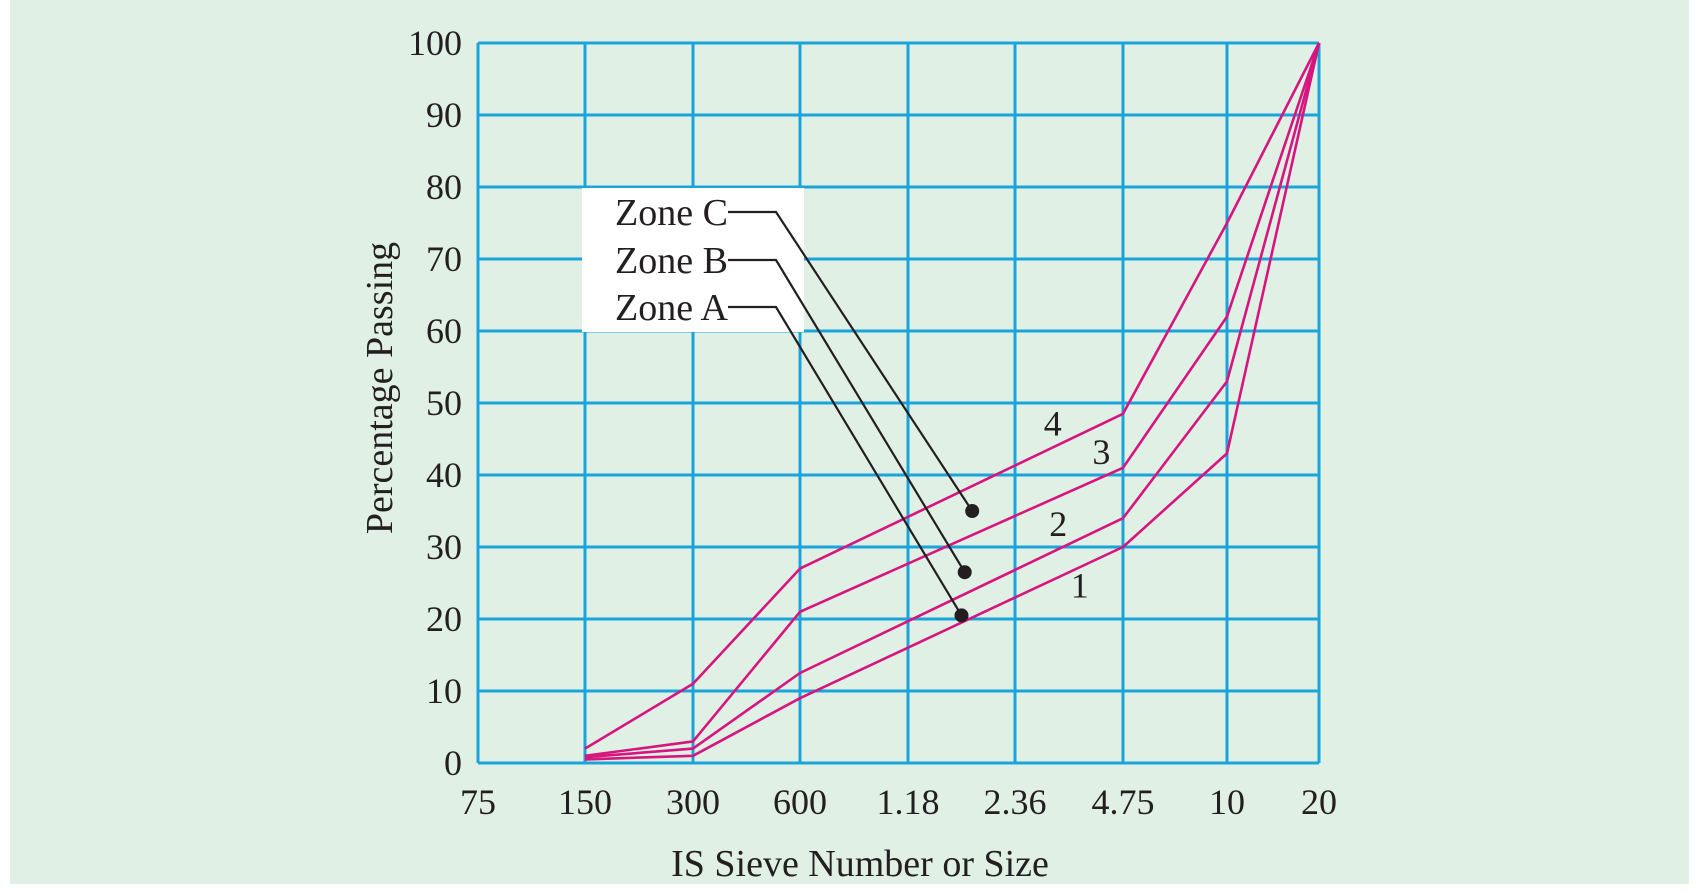 The height and width of the screenshot is (894, 1699). Describe the element at coordinates (444, 619) in the screenshot. I see `y-tick-label: 20` at that location.